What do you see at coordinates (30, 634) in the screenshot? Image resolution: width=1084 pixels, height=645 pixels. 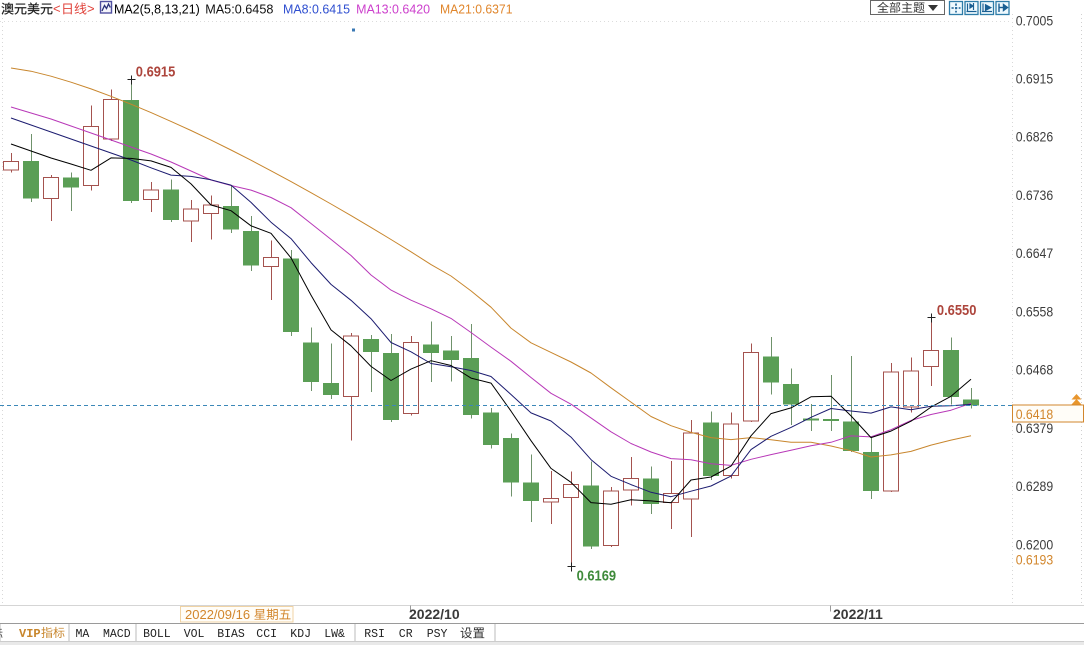 I see `svg-text: VIP` at bounding box center [30, 634].